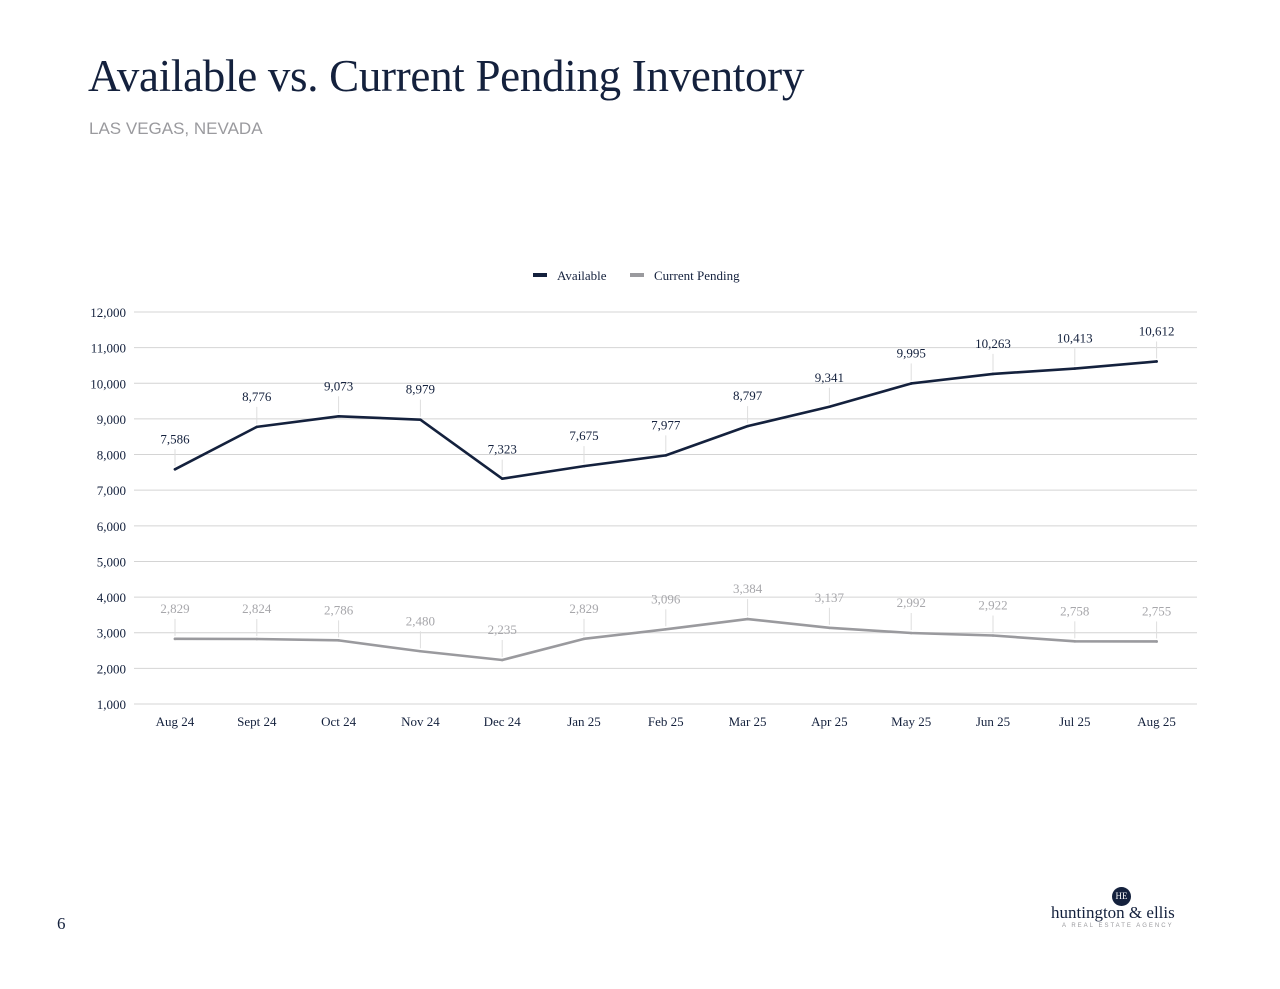 The width and height of the screenshot is (1280, 989). What do you see at coordinates (1075, 338) in the screenshot?
I see `data-label: 10,413` at bounding box center [1075, 338].